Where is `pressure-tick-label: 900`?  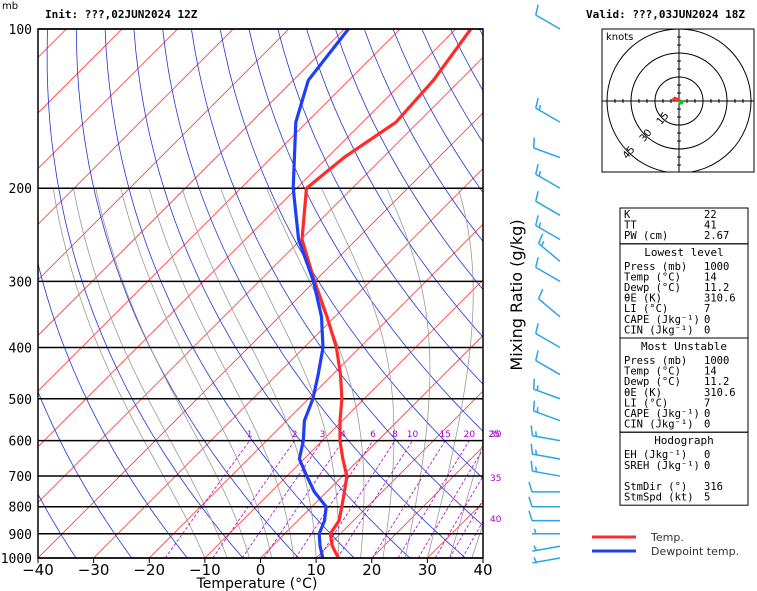 pressure-tick-label: 900 is located at coordinates (20, 535).